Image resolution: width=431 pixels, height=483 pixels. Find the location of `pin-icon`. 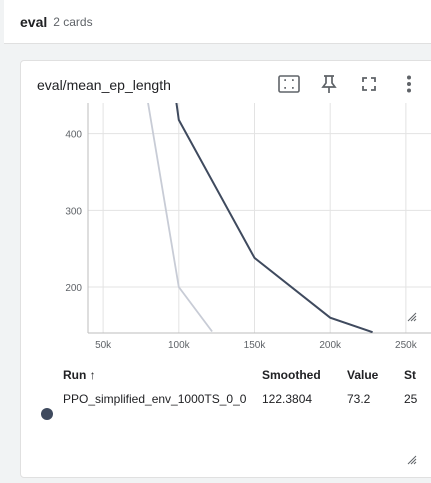

pin-icon is located at coordinates (329, 84).